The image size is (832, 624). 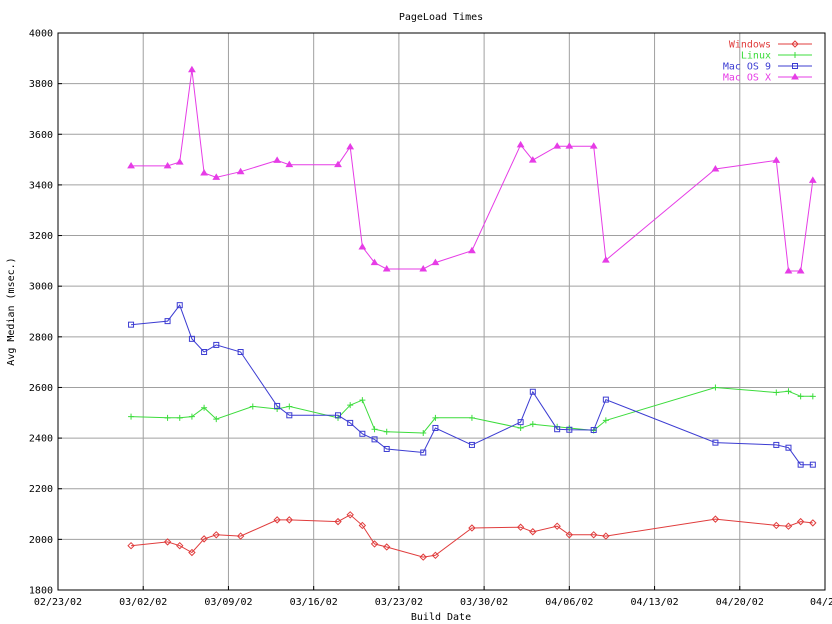 I want to click on y-tick-label: 3400, so click(x=41, y=185).